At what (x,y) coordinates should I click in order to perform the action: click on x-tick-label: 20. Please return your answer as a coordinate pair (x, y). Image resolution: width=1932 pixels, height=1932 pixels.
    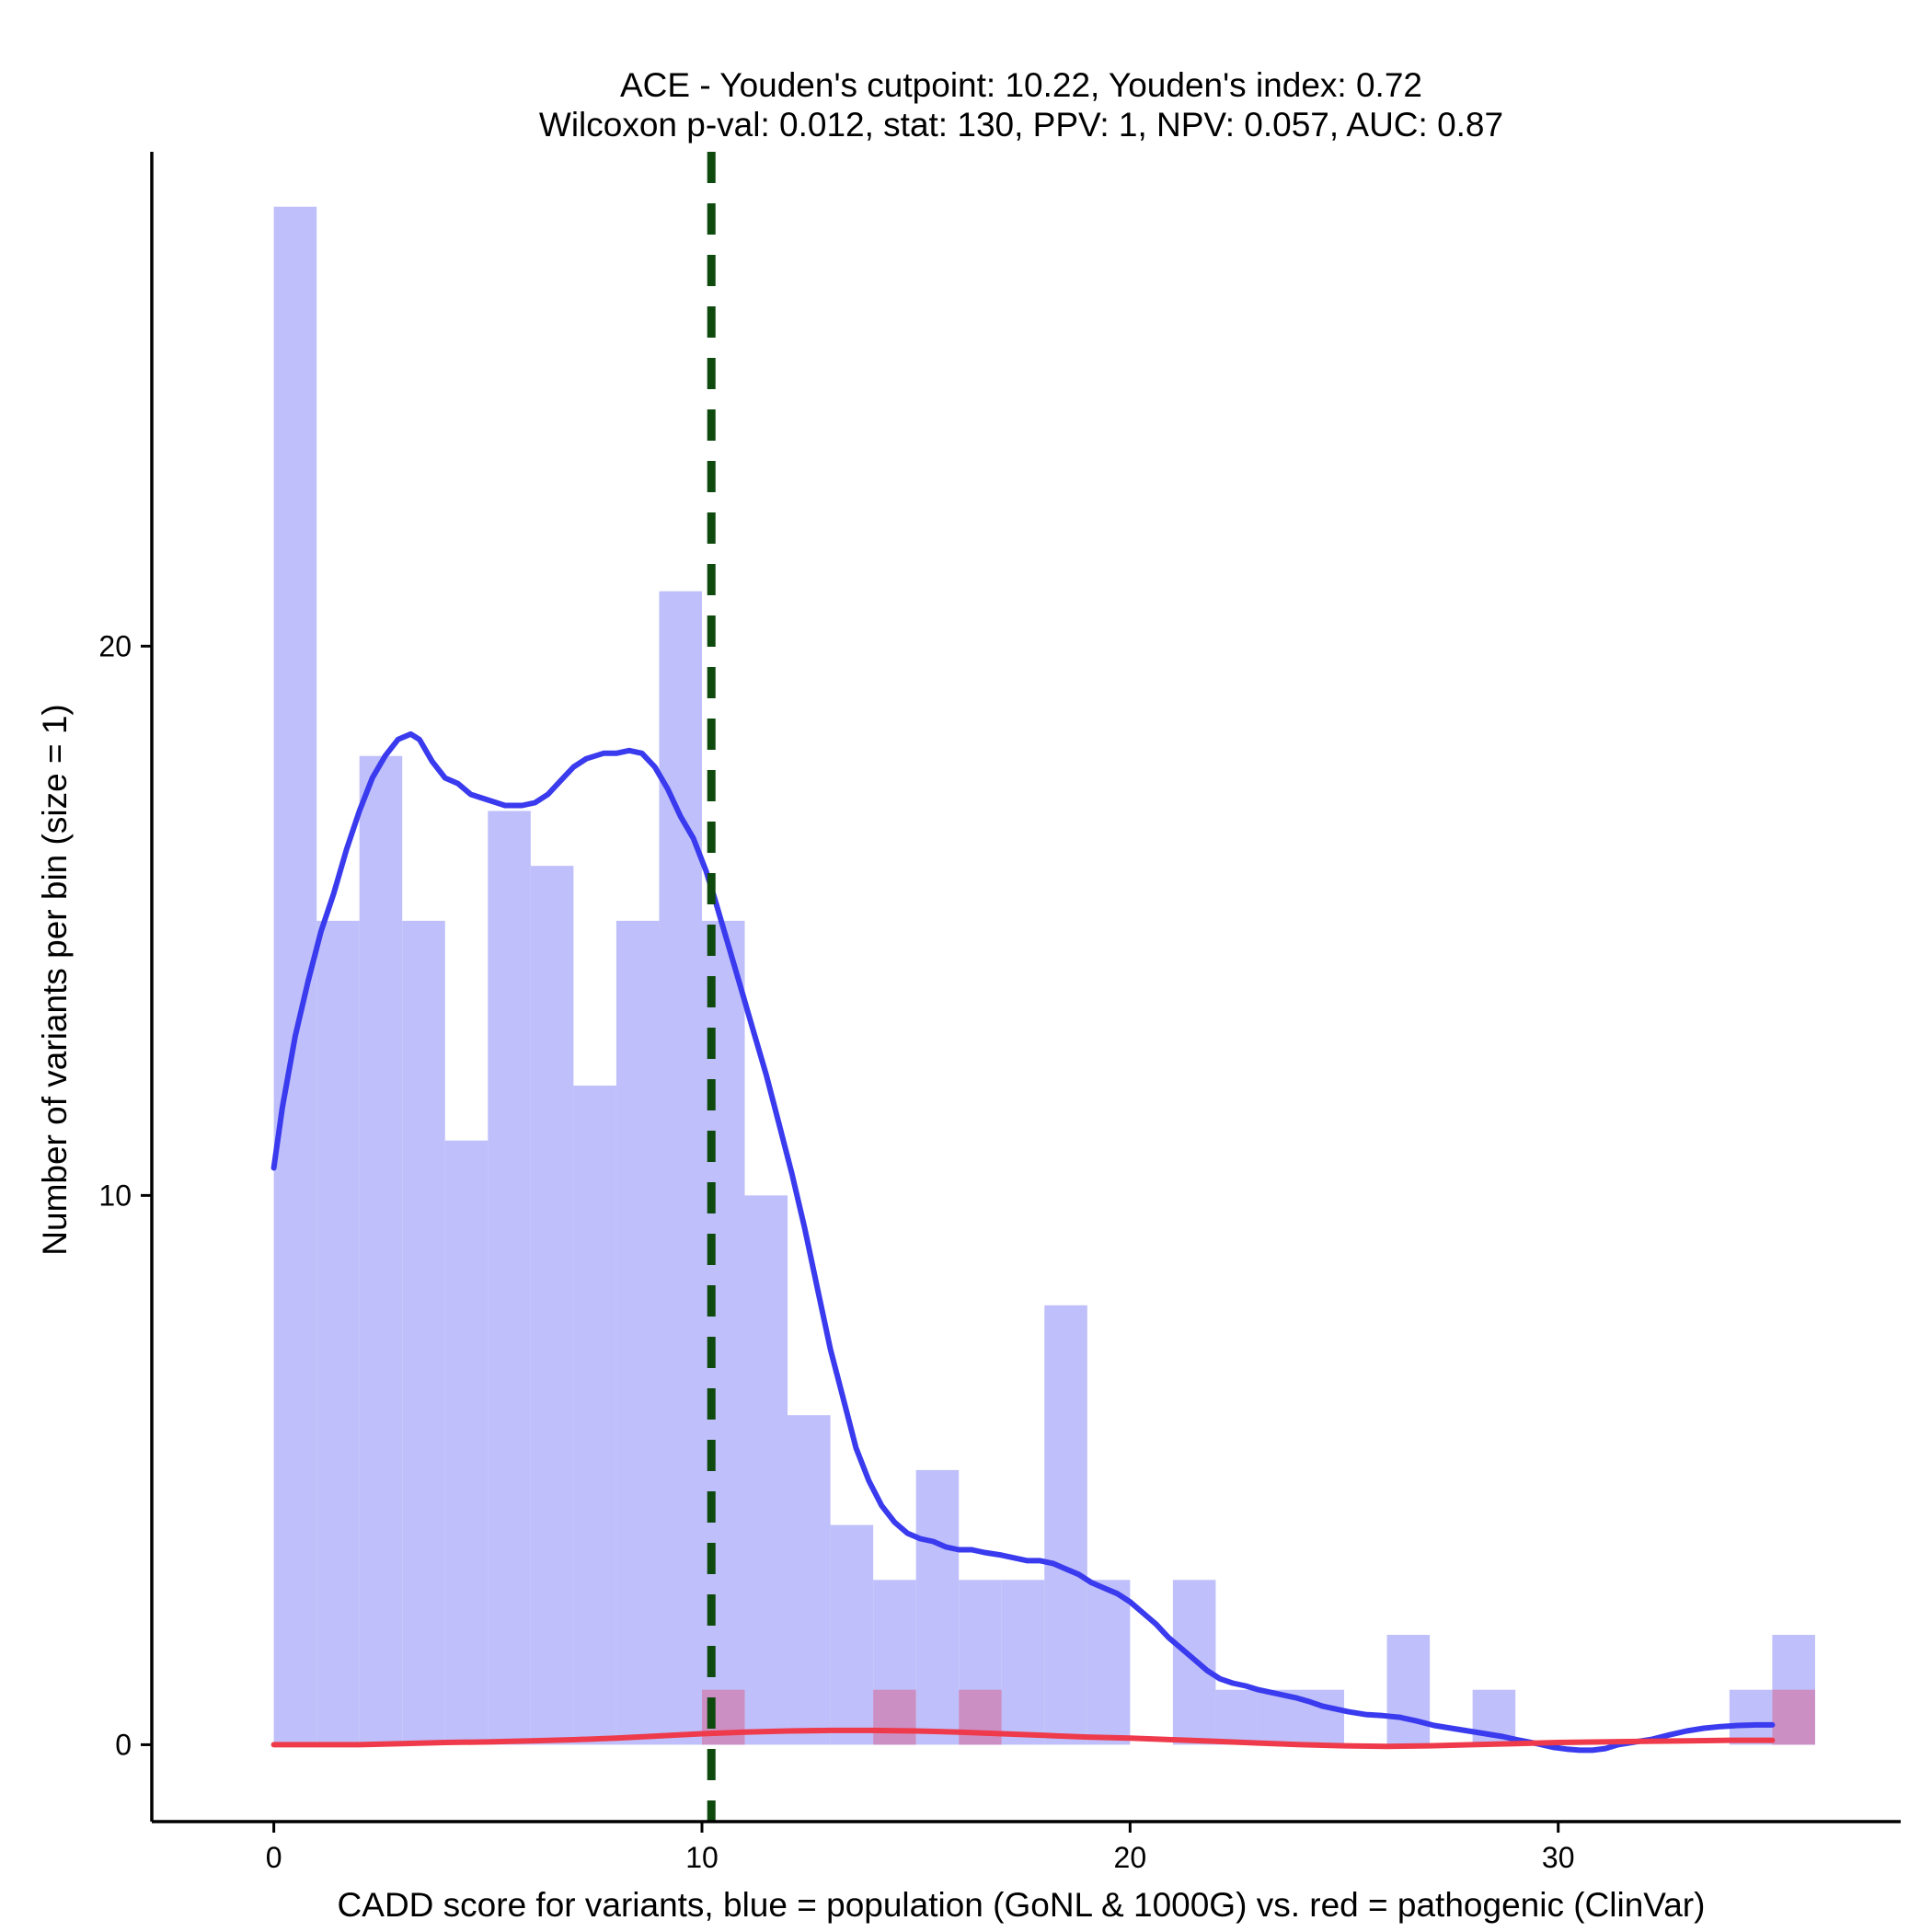
    Looking at the image, I should click on (1130, 1857).